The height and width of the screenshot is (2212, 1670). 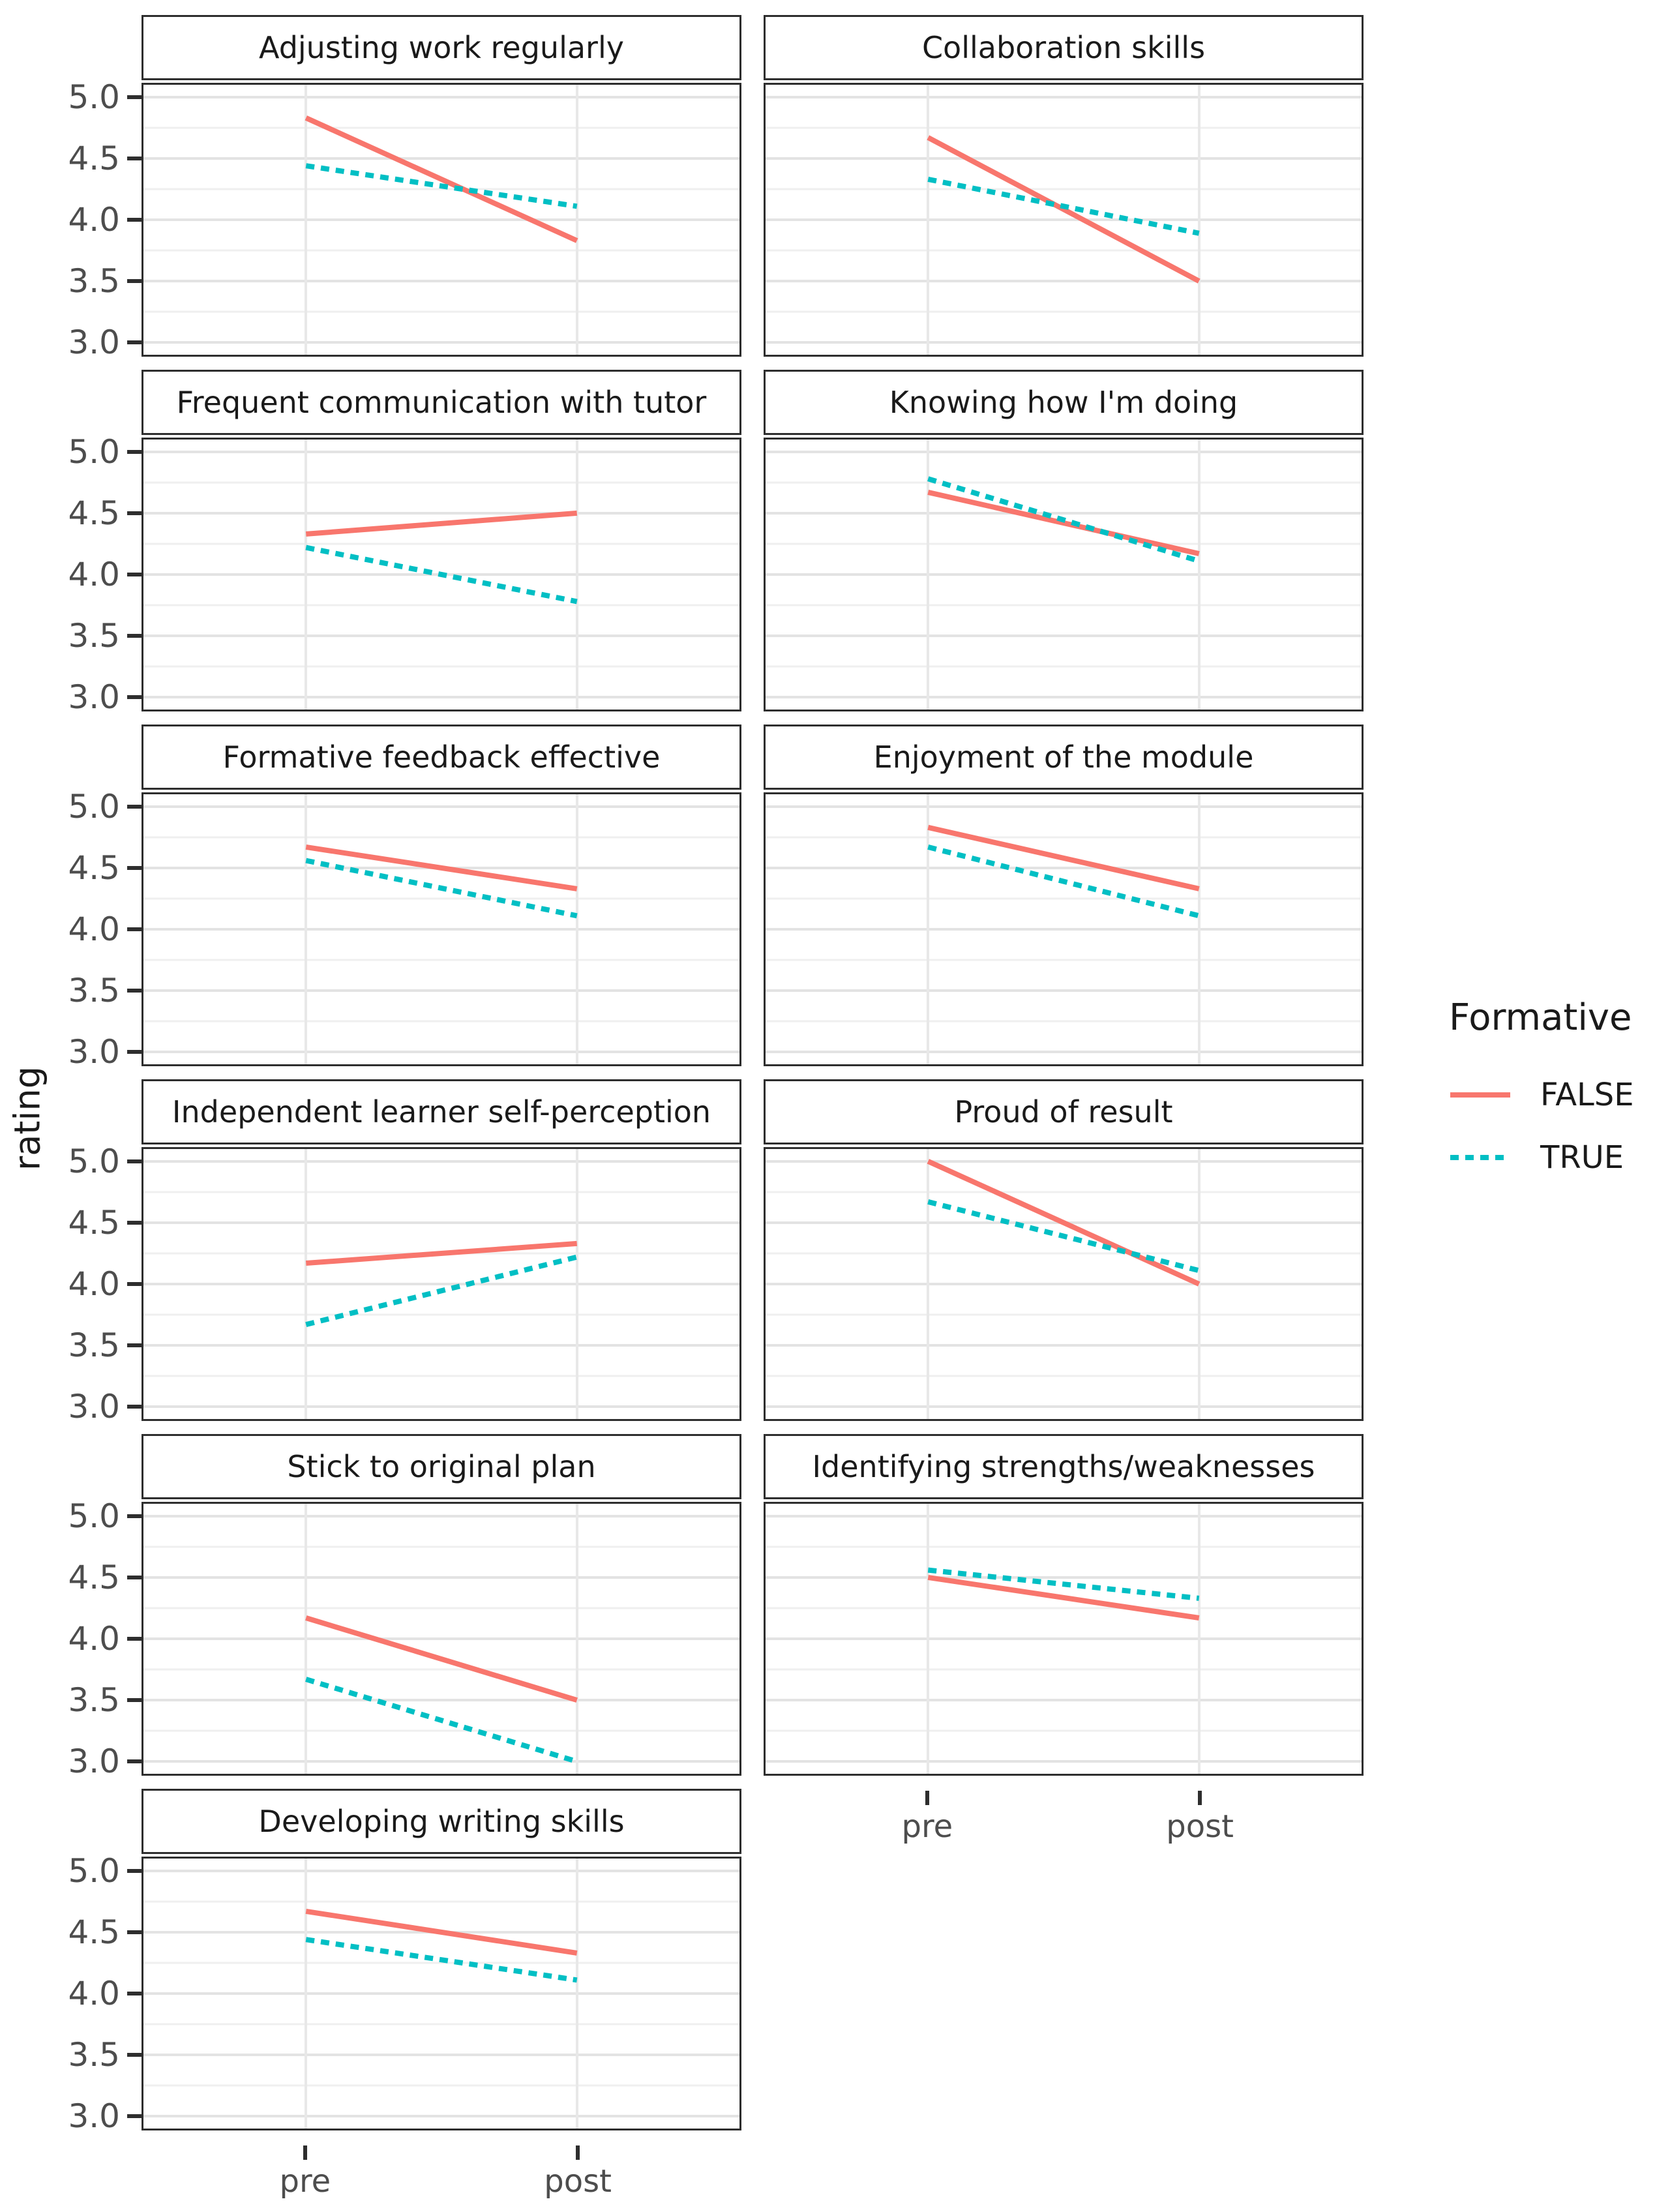 I want to click on dashed-line-key-icon, so click(x=1480, y=1157).